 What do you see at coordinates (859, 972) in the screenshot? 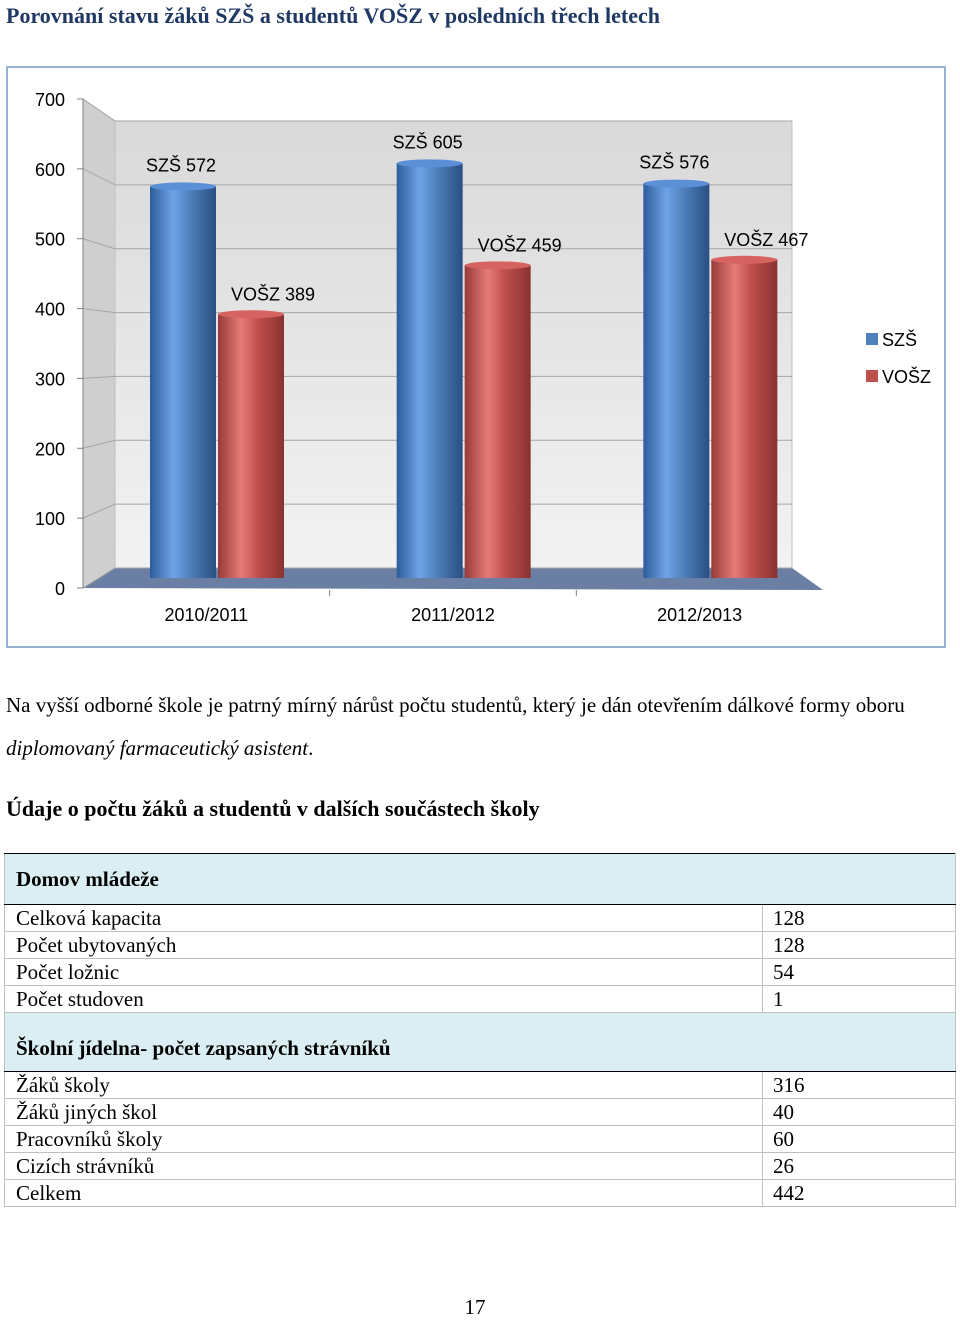
I see `row-value: 54` at bounding box center [859, 972].